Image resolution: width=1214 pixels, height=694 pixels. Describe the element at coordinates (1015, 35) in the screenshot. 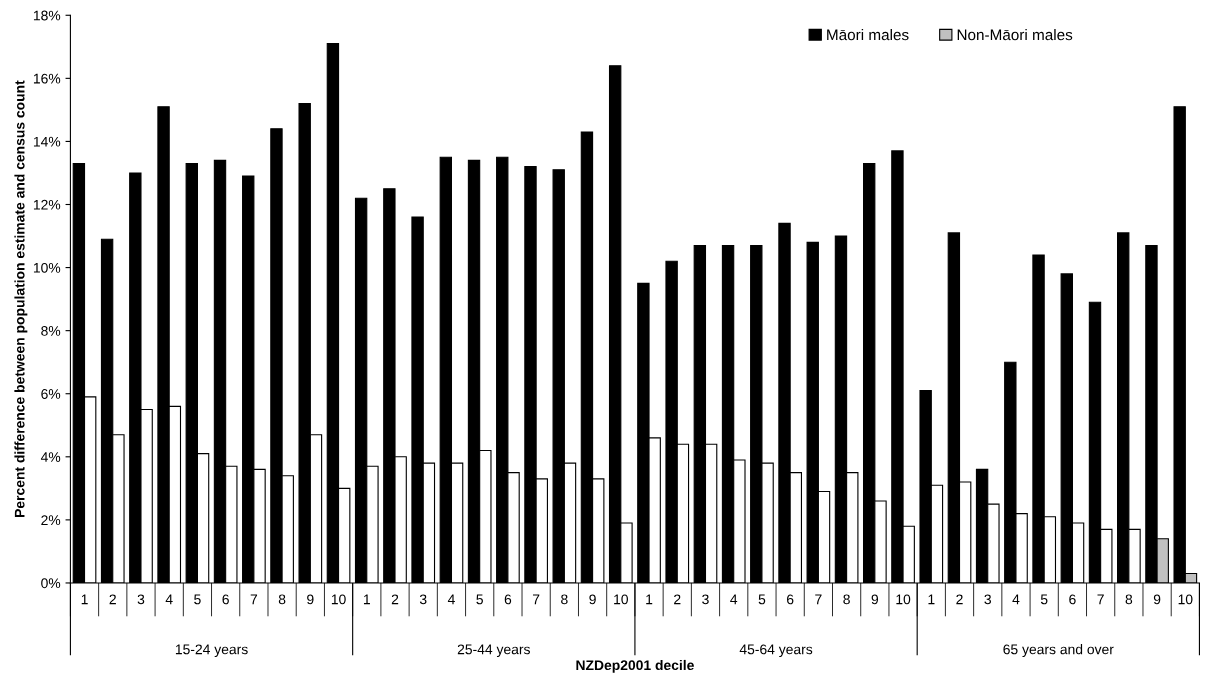

I see `legend-label: Non-Māori males` at that location.